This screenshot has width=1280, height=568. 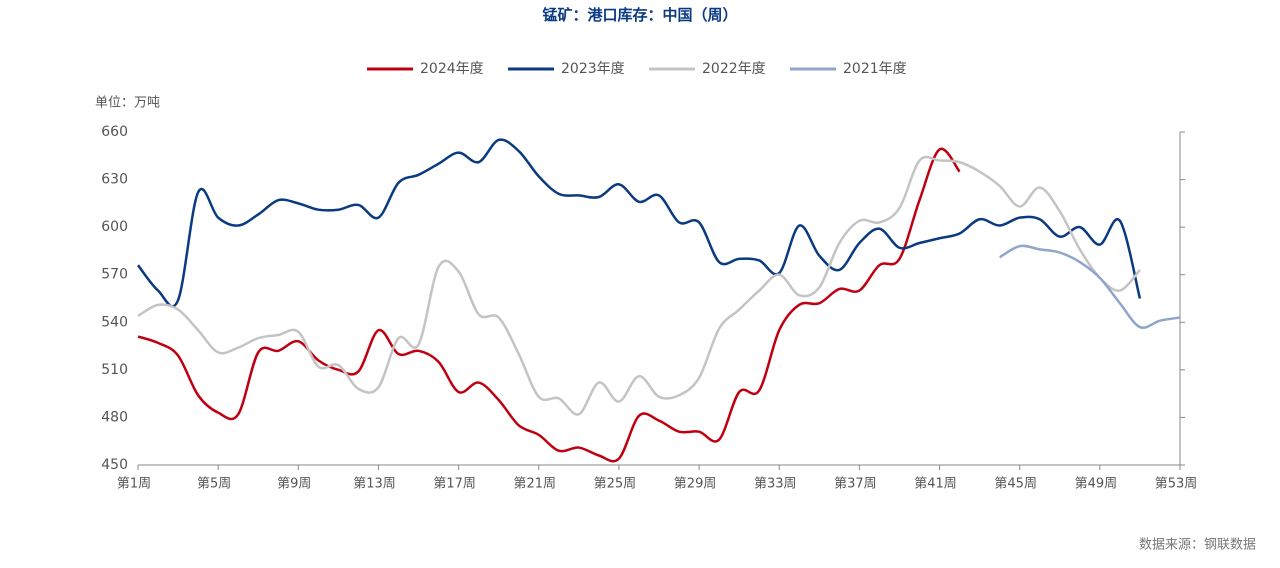 What do you see at coordinates (775, 484) in the screenshot?
I see `x-tick-label: 第33周` at bounding box center [775, 484].